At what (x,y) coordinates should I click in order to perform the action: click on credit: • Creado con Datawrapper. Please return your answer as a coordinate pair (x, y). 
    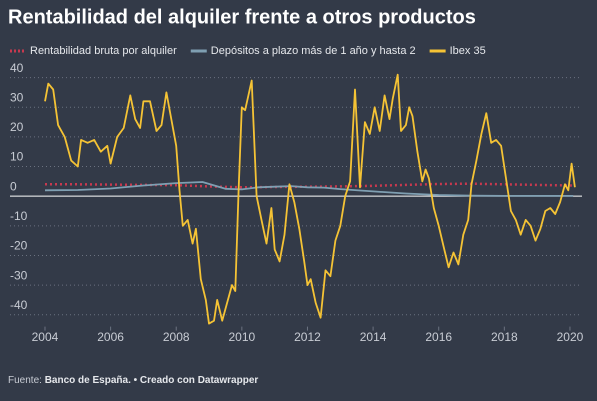
    Looking at the image, I should click on (196, 380).